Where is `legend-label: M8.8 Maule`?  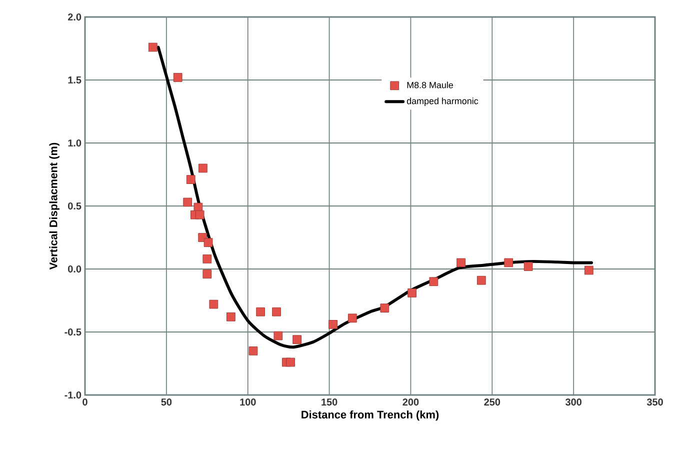 legend-label: M8.8 Maule is located at coordinates (430, 85).